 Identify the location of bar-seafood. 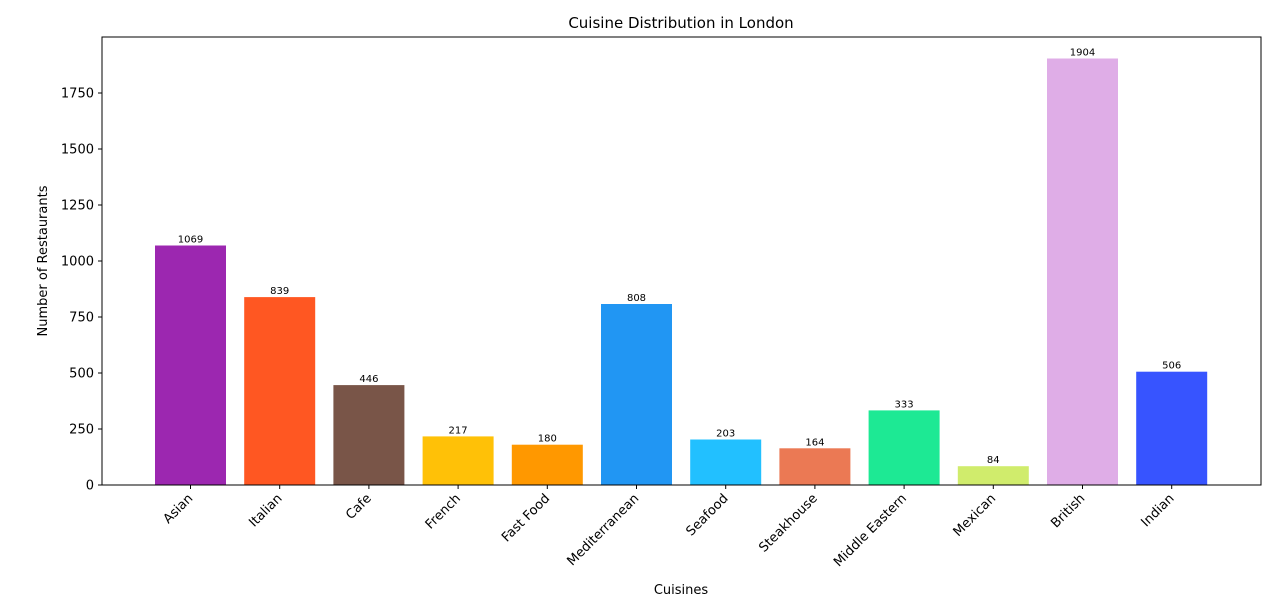
(726, 462).